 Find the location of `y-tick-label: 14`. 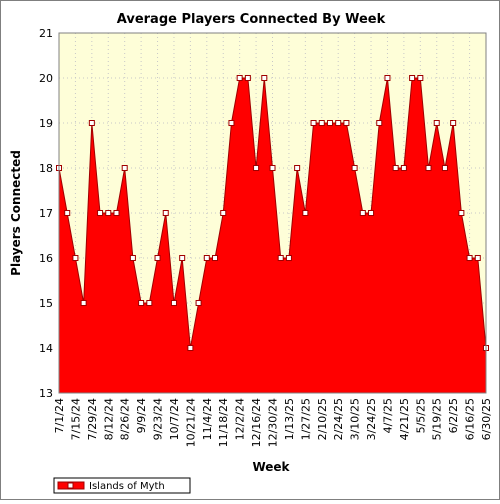

y-tick-label: 14 is located at coordinates (46, 348).